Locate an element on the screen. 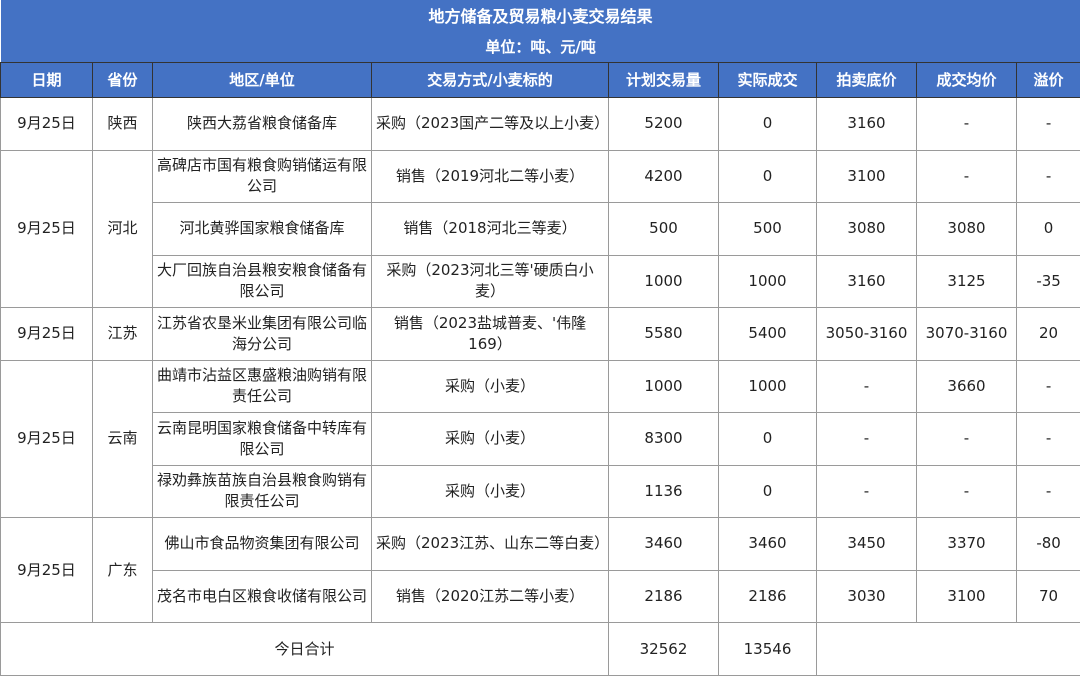  trade-method-cell: 销售（2023盐城普麦、'伟隆169） is located at coordinates (490, 334).